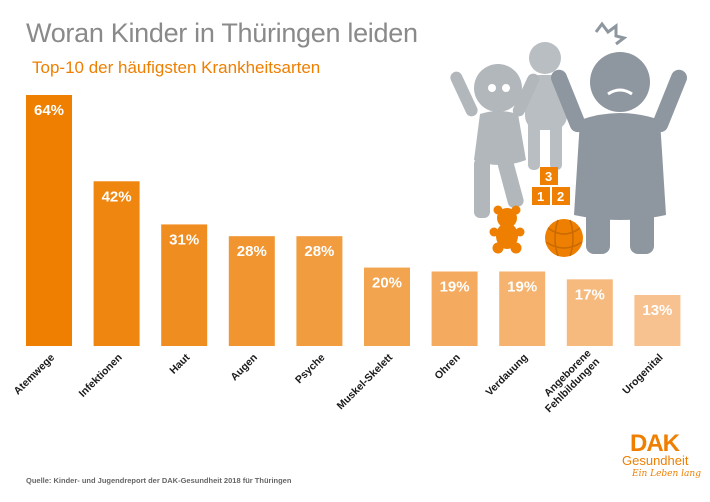  Describe the element at coordinates (116, 263) in the screenshot. I see `bar-infektionen` at that location.